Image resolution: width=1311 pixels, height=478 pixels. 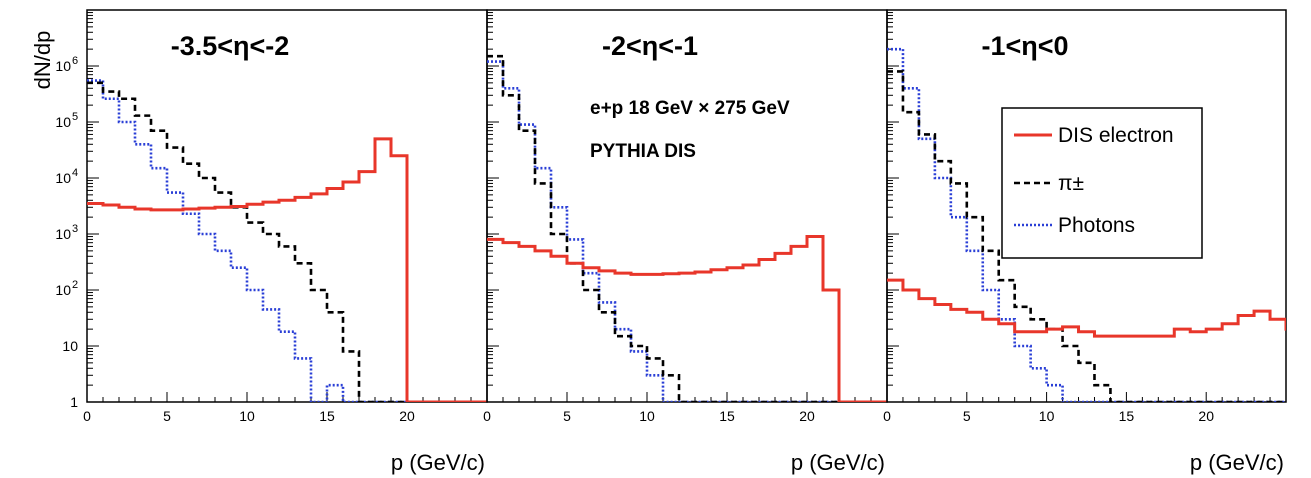 What do you see at coordinates (42, 60) in the screenshot?
I see `y-axis-title: dN/dp` at bounding box center [42, 60].